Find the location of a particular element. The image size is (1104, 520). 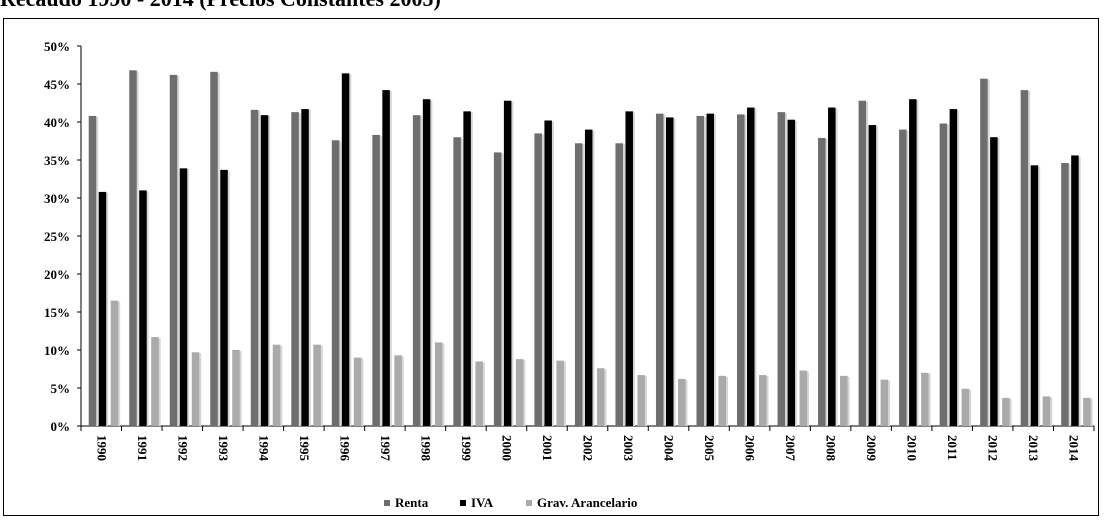

y-tick-label: 35% is located at coordinates (57, 160).